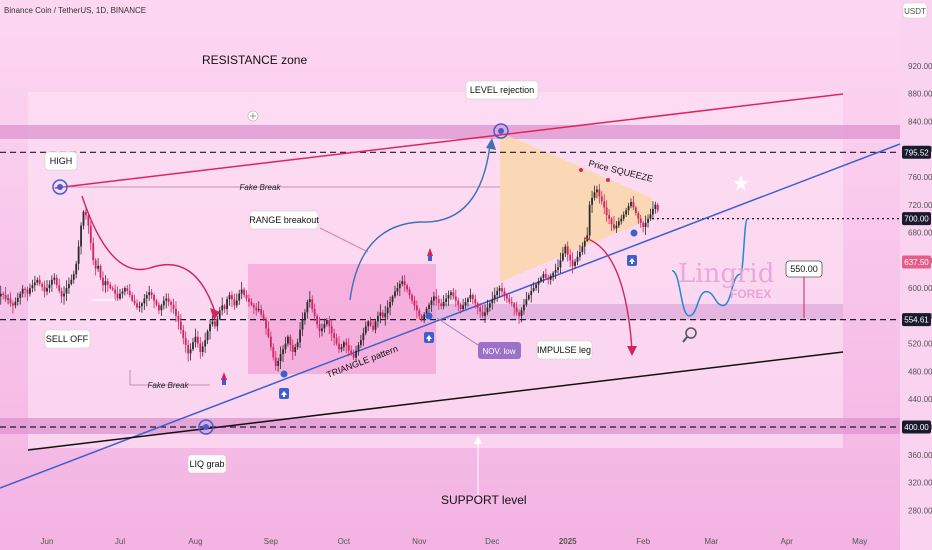 Image resolution: width=932 pixels, height=550 pixels. Describe the element at coordinates (61, 161) in the screenshot. I see `high-label: HIGH` at that location.